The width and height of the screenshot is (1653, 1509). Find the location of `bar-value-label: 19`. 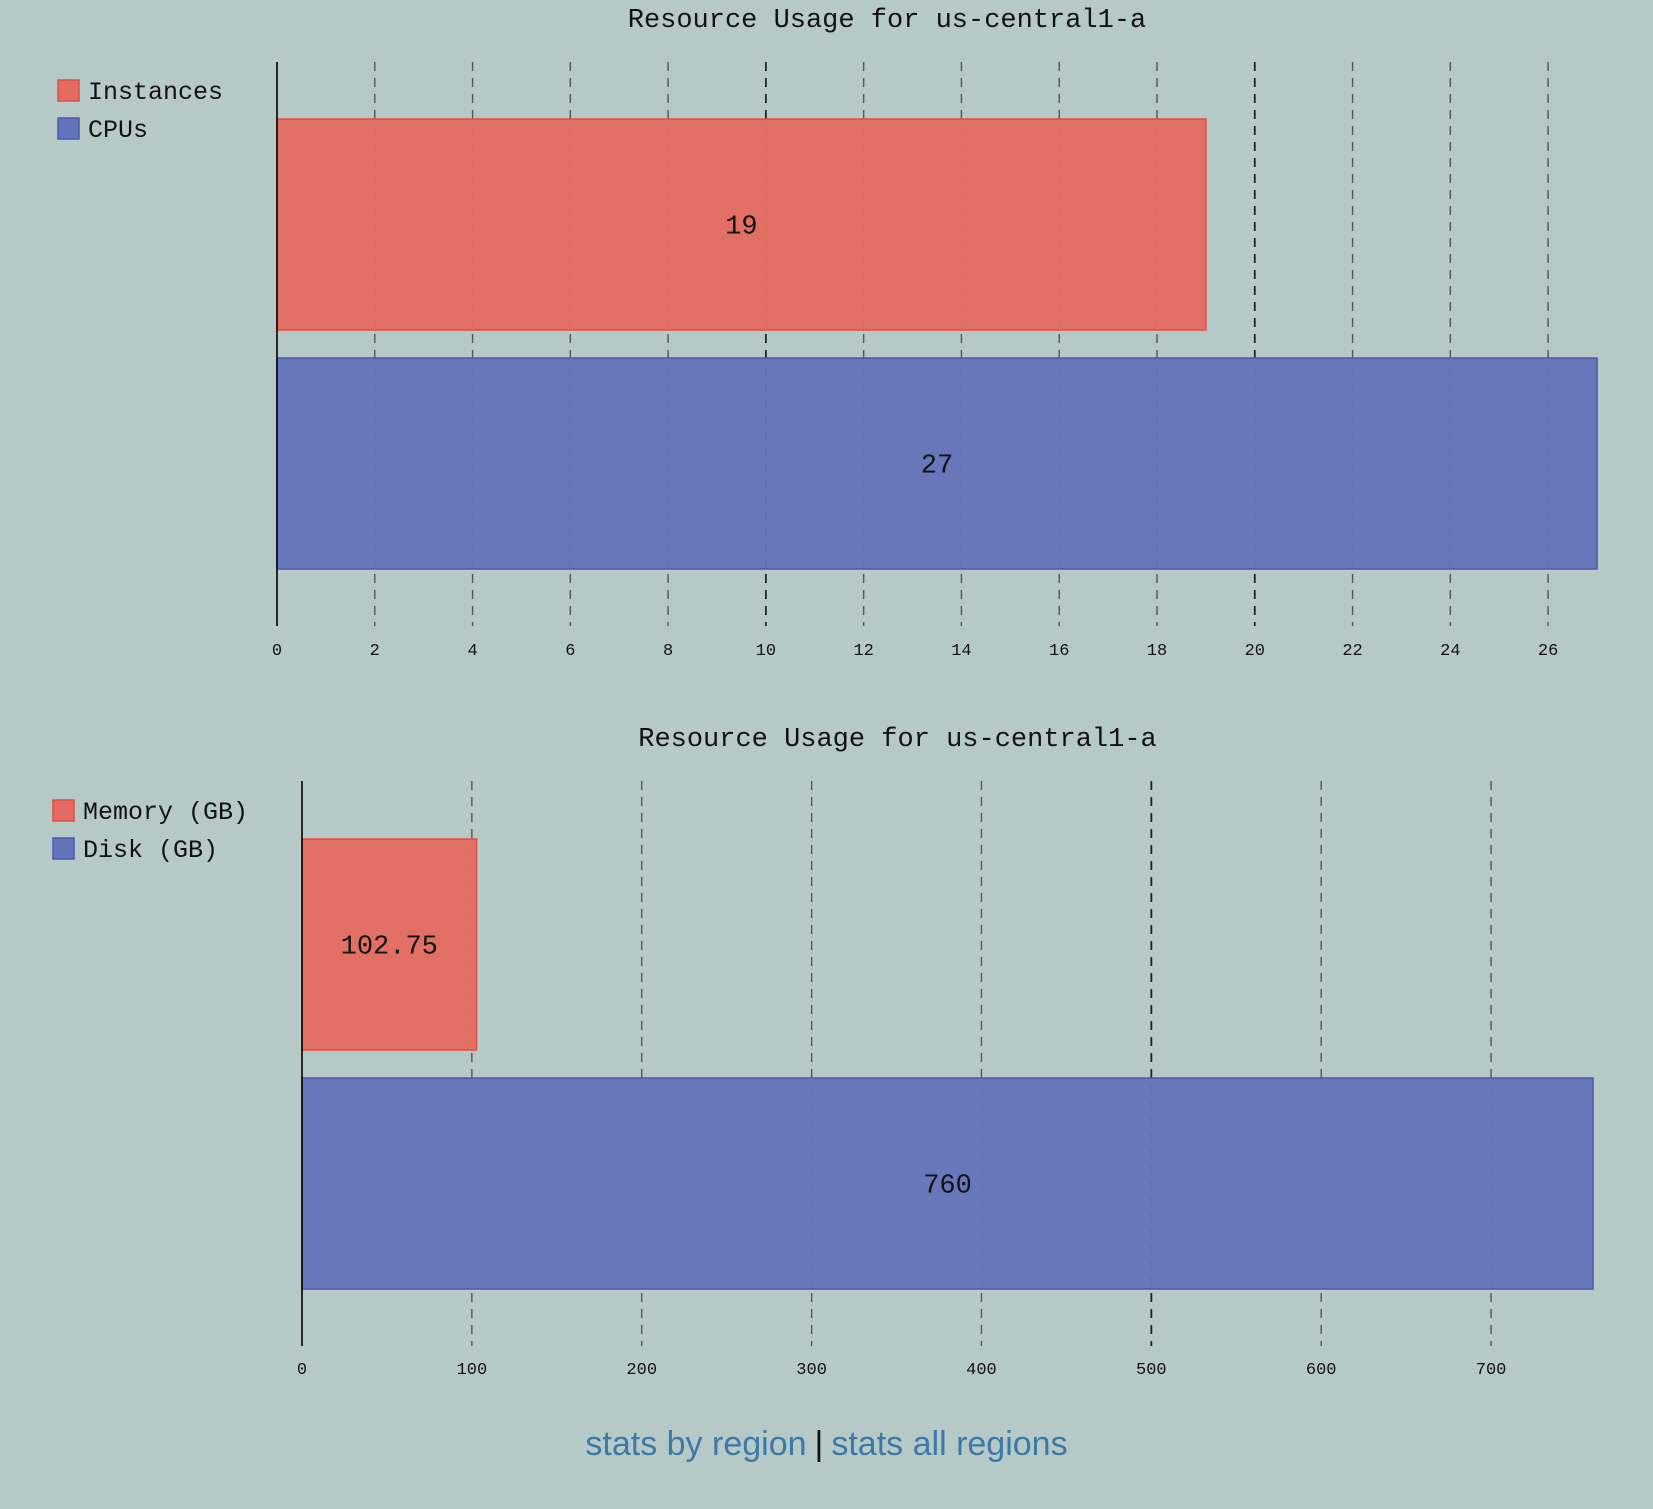

bar-value-label: 19 is located at coordinates (741, 228).